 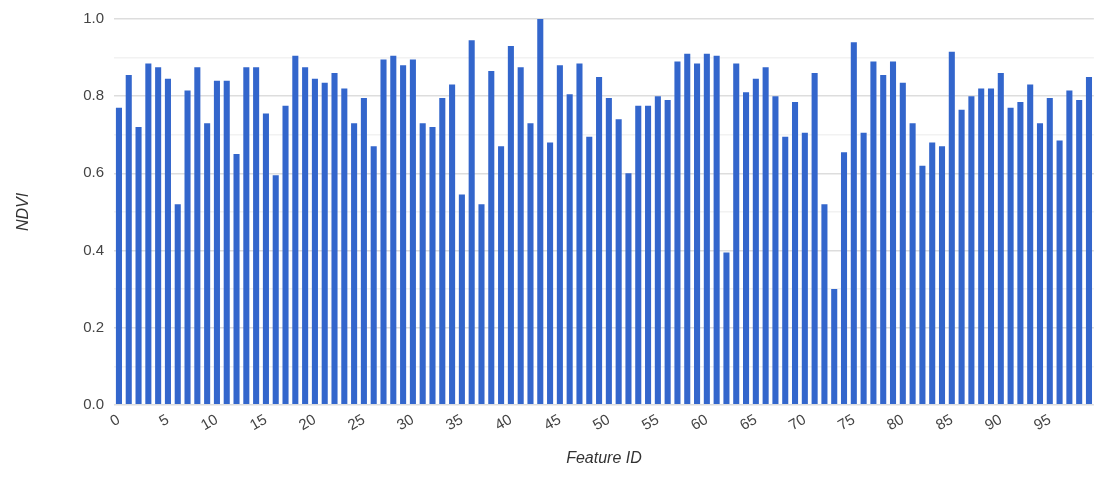 What do you see at coordinates (23, 212) in the screenshot?
I see `y-axis-title: NDVI` at bounding box center [23, 212].